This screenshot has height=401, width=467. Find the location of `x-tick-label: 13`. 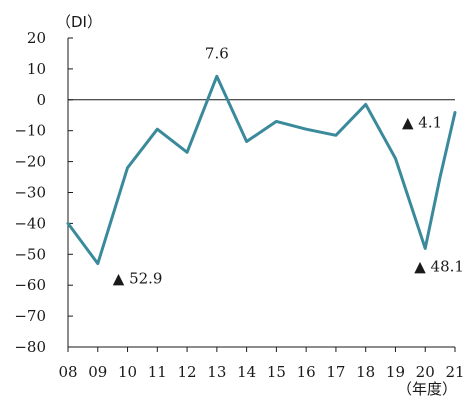

x-tick-label: 13 is located at coordinates (216, 372).